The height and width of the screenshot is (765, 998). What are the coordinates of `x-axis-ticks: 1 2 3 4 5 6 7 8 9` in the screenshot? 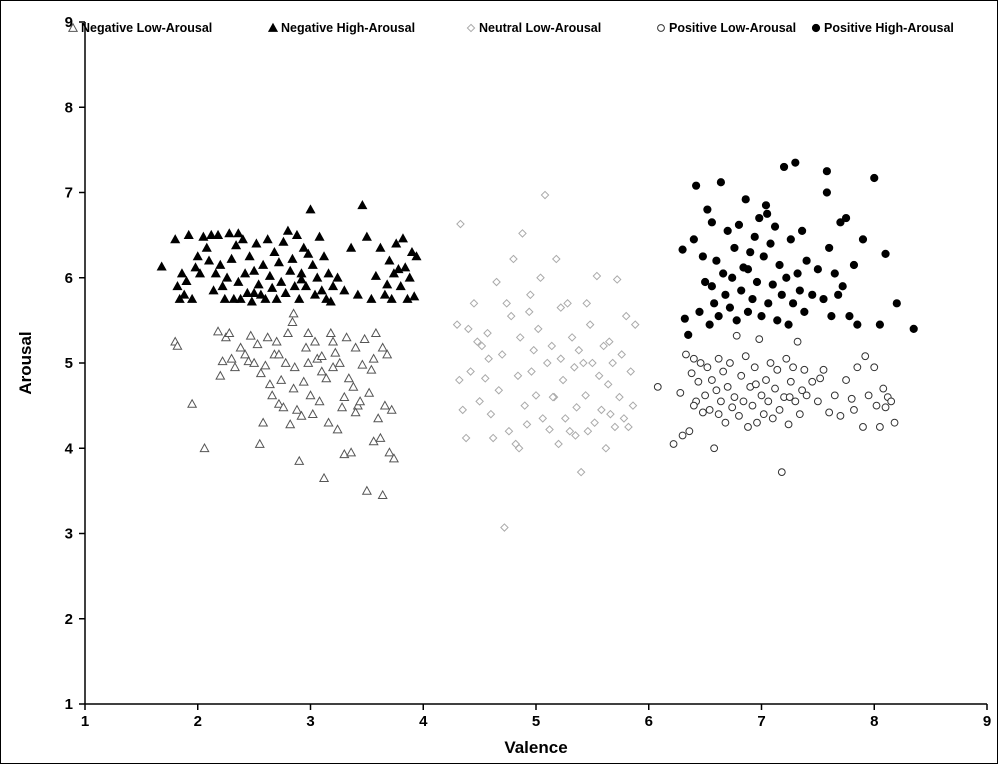 It's located at (536, 717).